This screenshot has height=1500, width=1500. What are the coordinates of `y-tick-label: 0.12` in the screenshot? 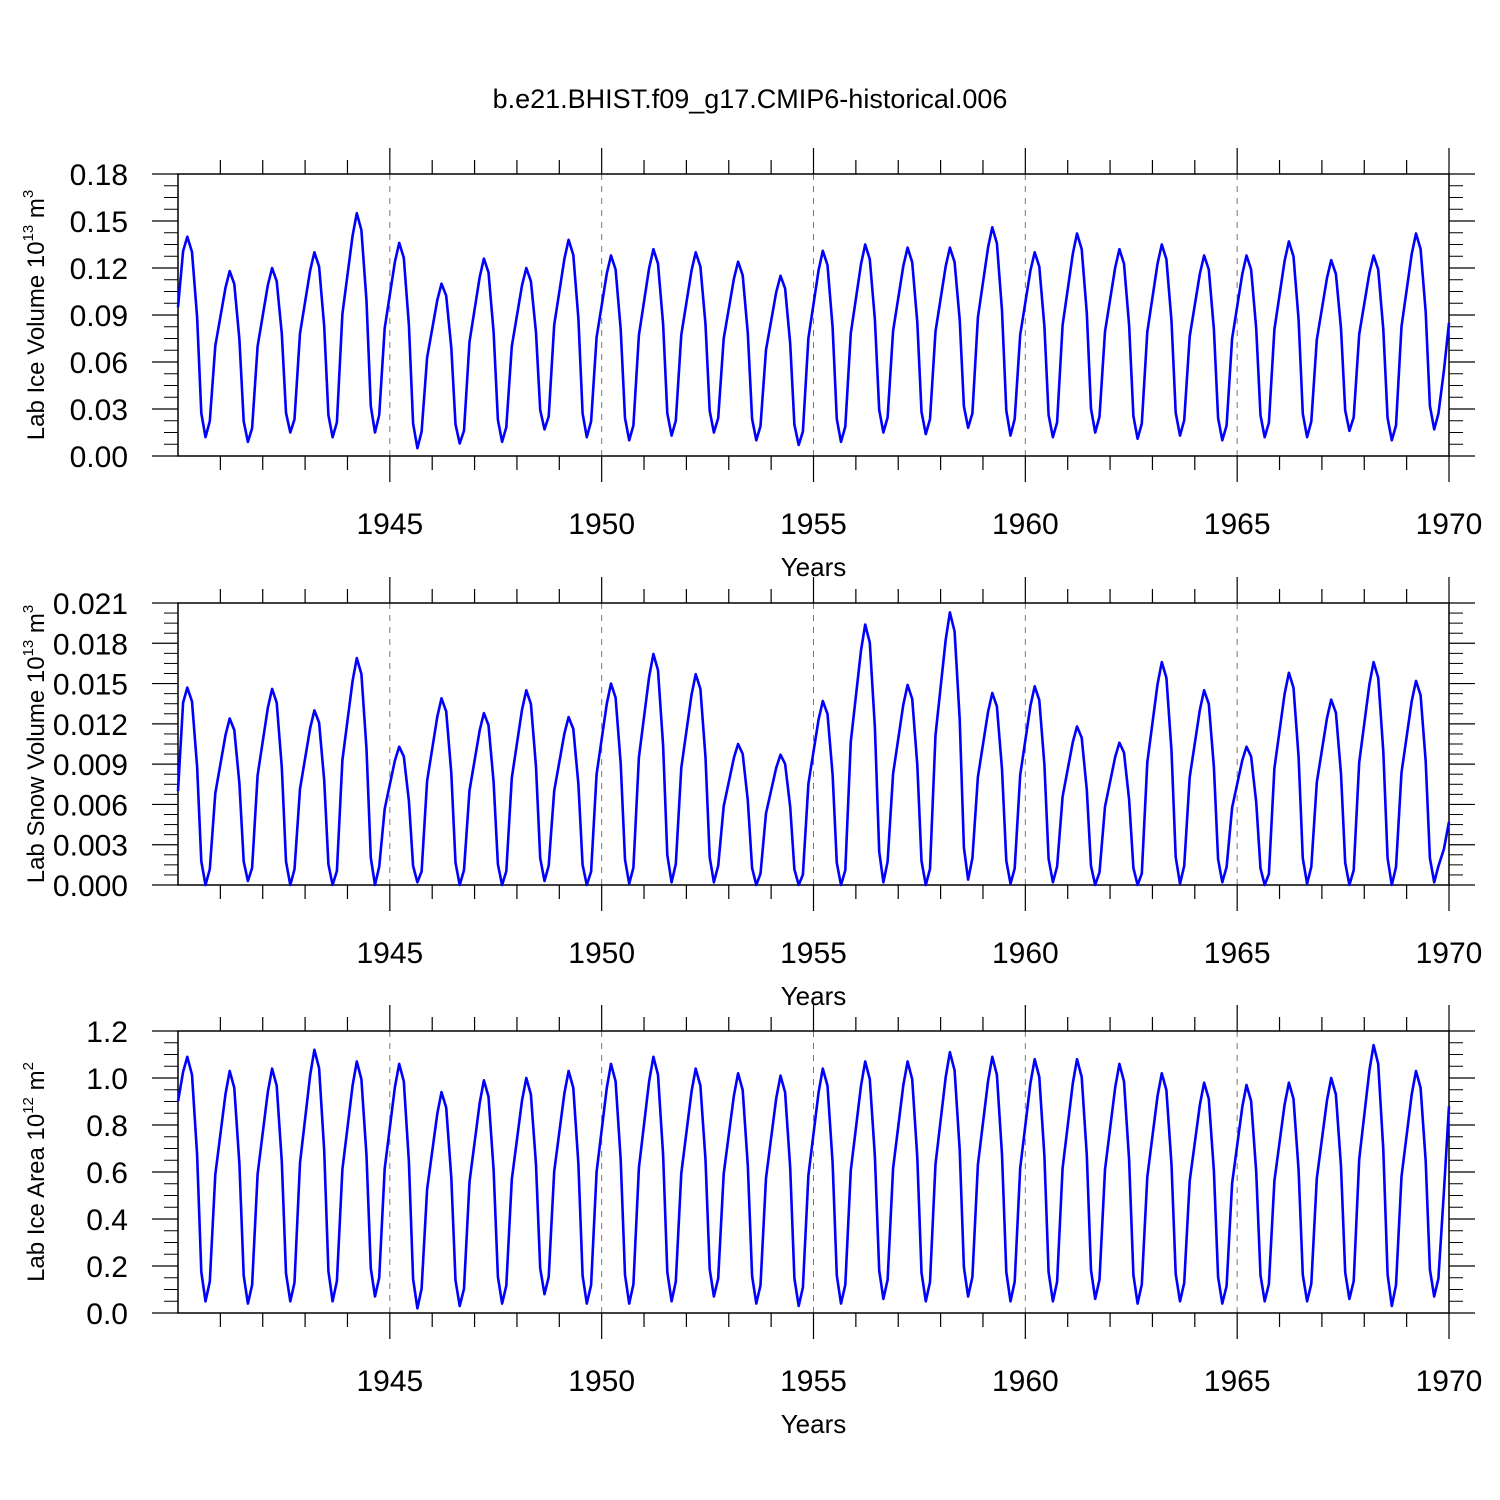 It's located at (99, 269).